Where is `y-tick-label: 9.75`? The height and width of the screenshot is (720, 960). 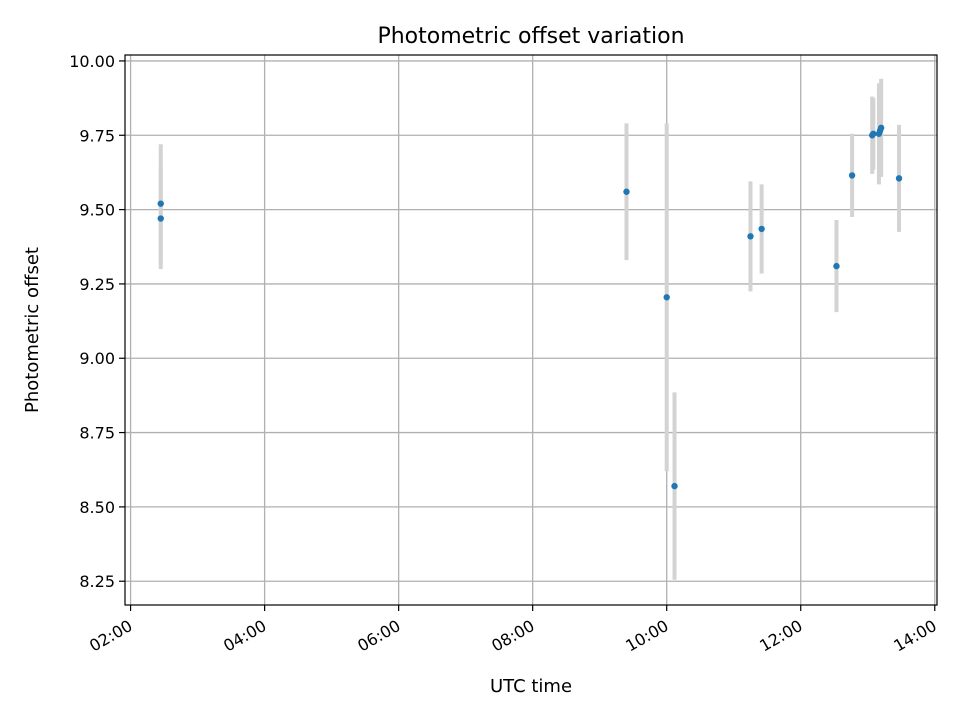
y-tick-label: 9.75 is located at coordinates (97, 135).